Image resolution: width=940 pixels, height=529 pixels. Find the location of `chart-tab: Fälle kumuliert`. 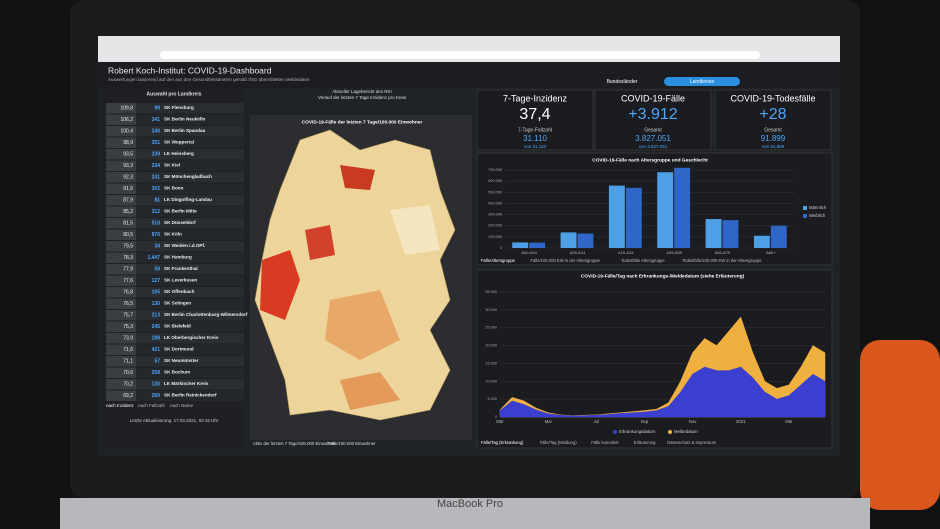

chart-tab: Fälle kumuliert is located at coordinates (605, 442).